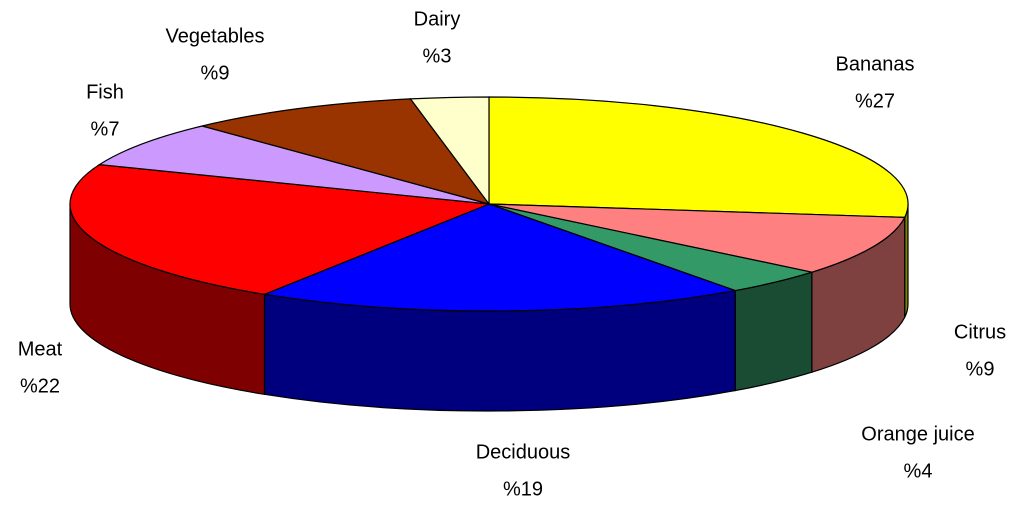 This screenshot has width=1021, height=507. I want to click on slice-value-label: %22, so click(40, 386).